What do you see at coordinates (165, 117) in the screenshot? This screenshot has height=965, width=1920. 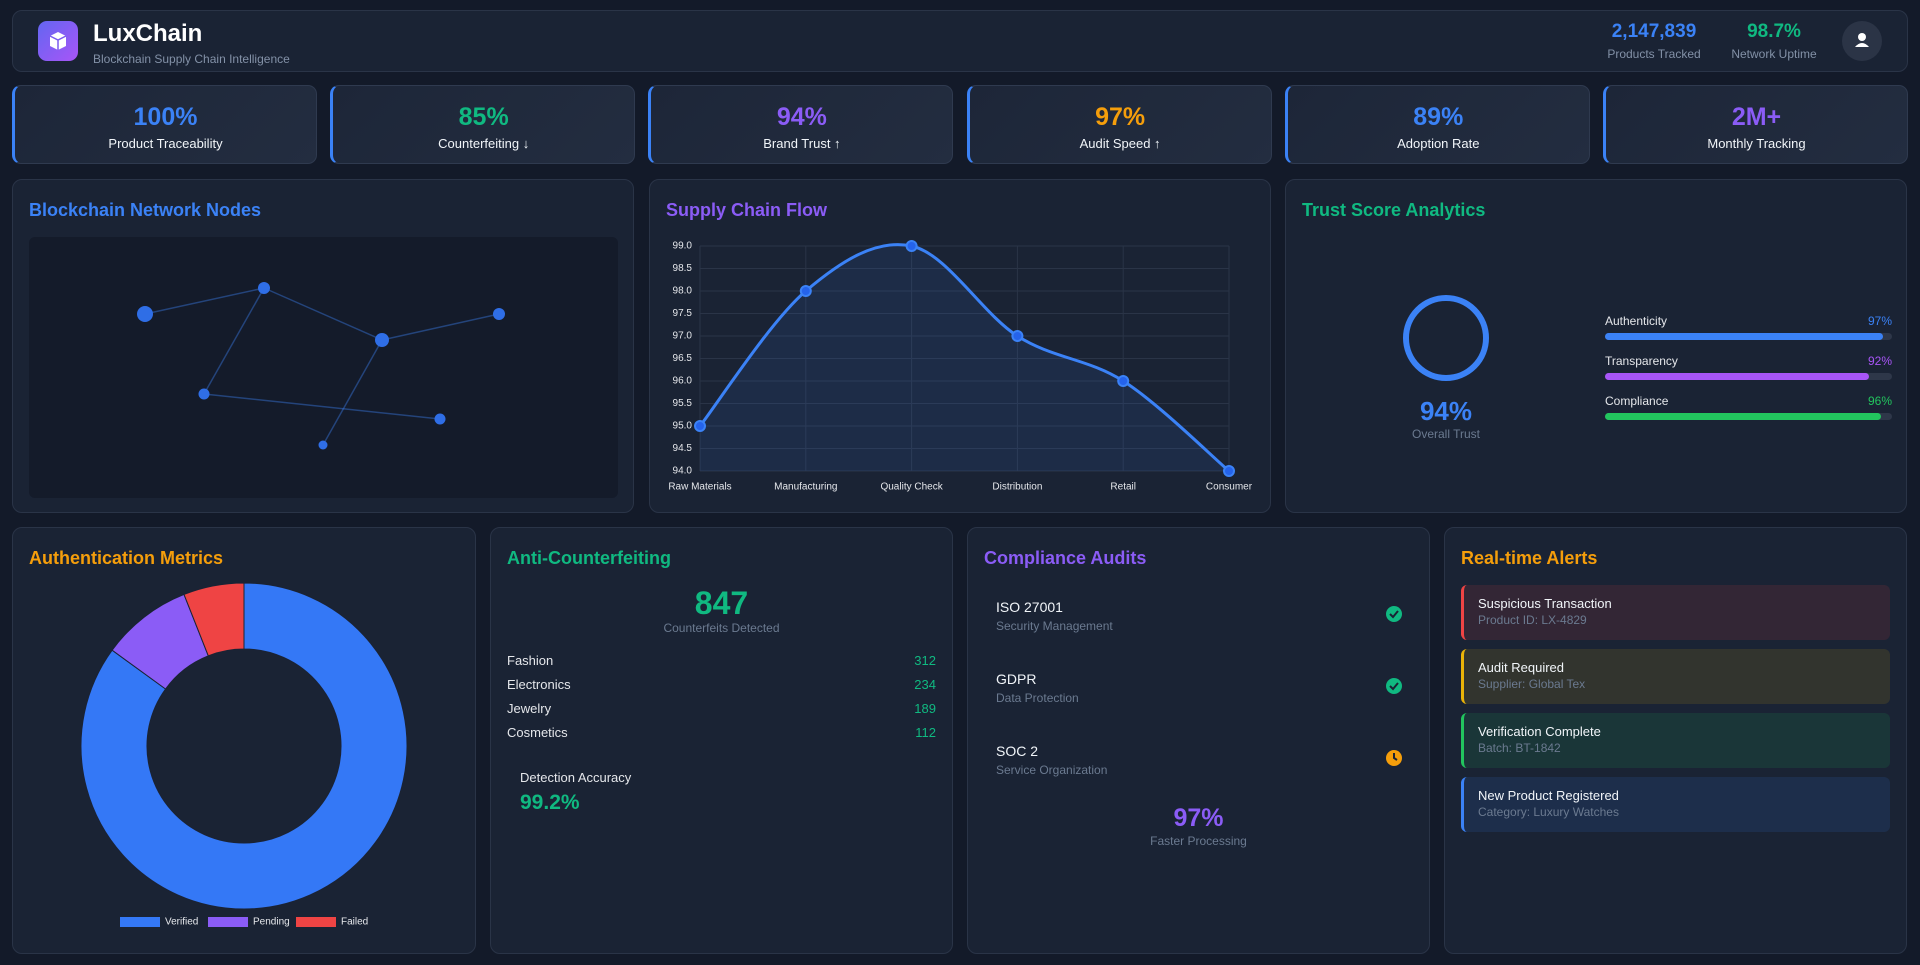 I see `kpi-value: 100%` at bounding box center [165, 117].